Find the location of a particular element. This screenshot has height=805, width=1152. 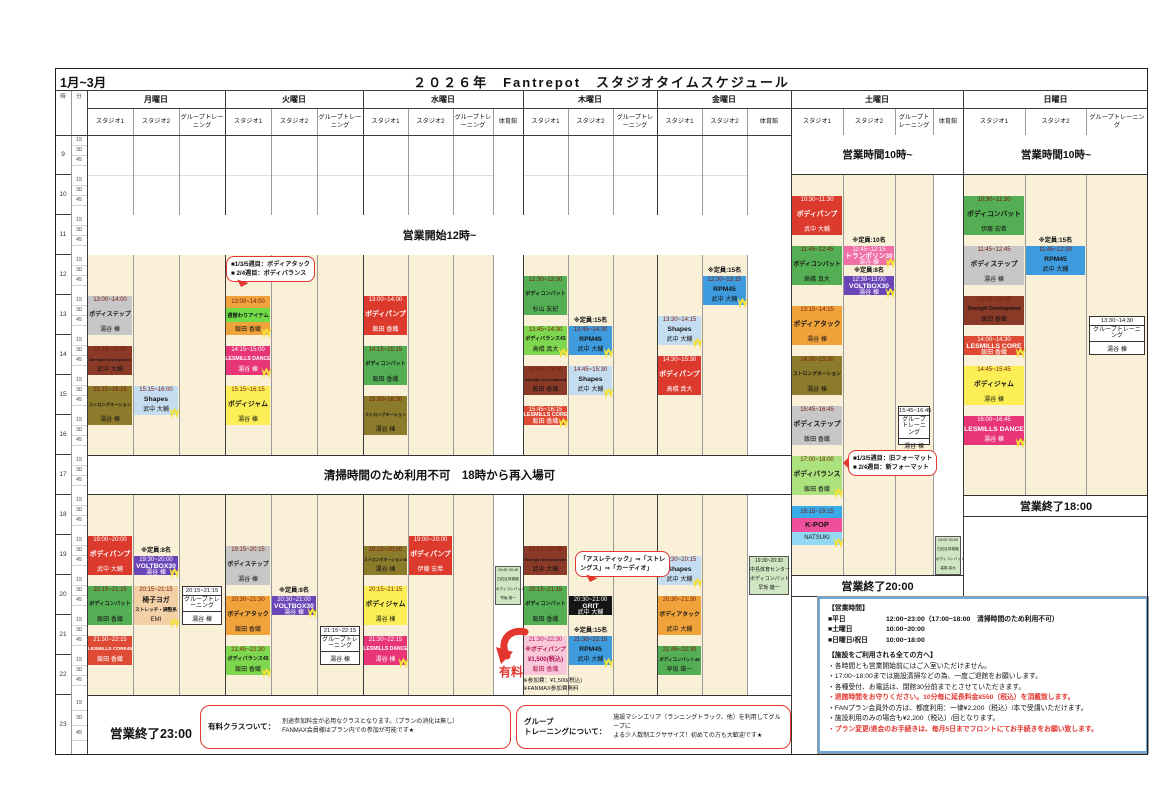

bt-time: 10:30~11:30 is located at coordinates (994, 199).